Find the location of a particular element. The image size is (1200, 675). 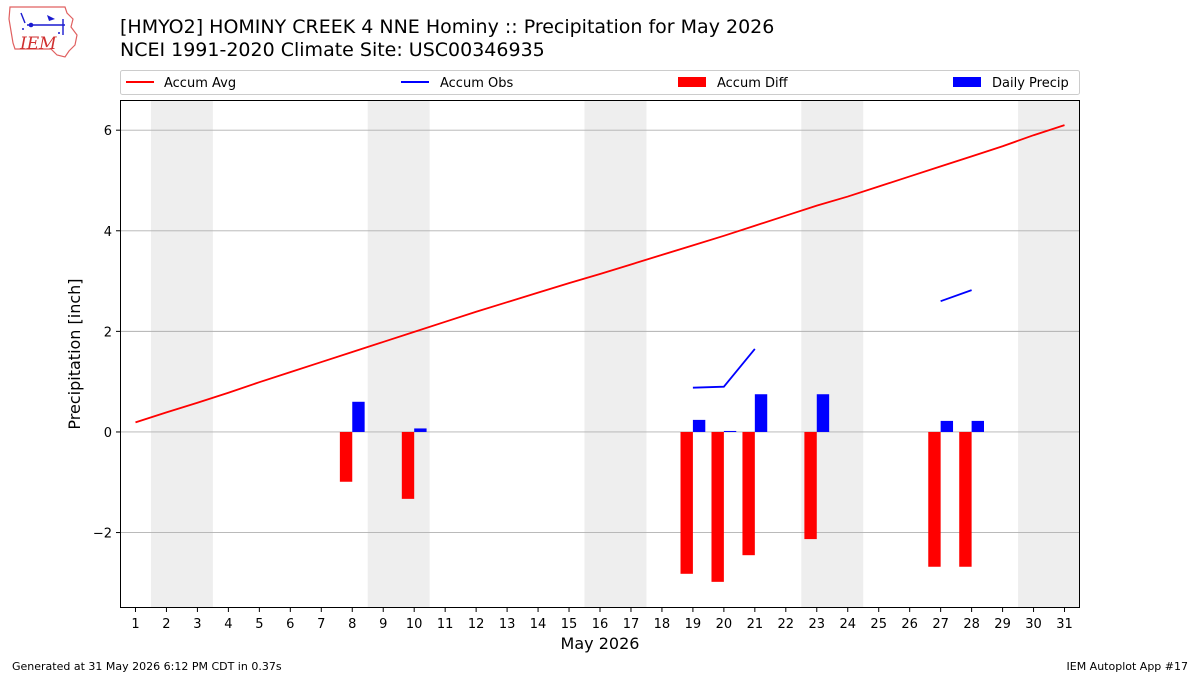

app-credit: IEM Autoplot App #17 is located at coordinates (1127, 666).